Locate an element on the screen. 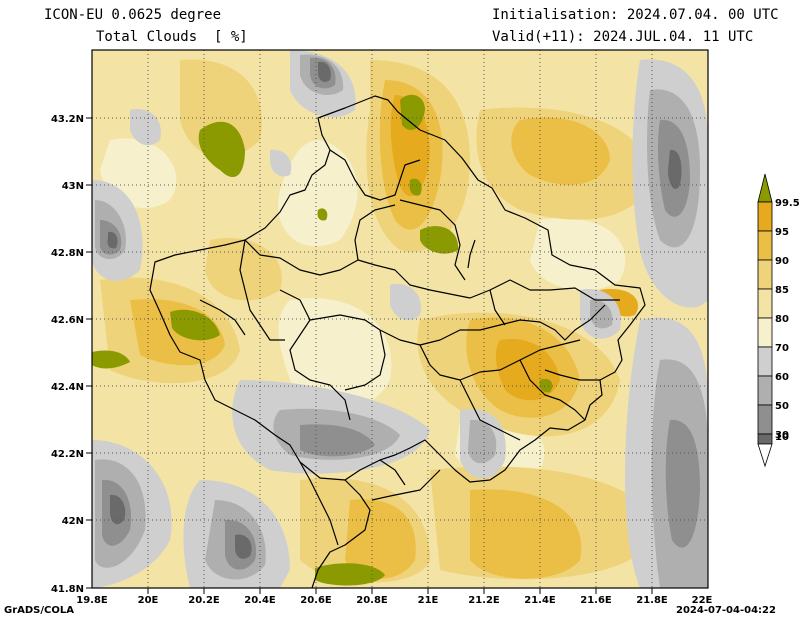 This screenshot has height=618, width=800. lon-tick-label: 21.2E is located at coordinates (484, 600).